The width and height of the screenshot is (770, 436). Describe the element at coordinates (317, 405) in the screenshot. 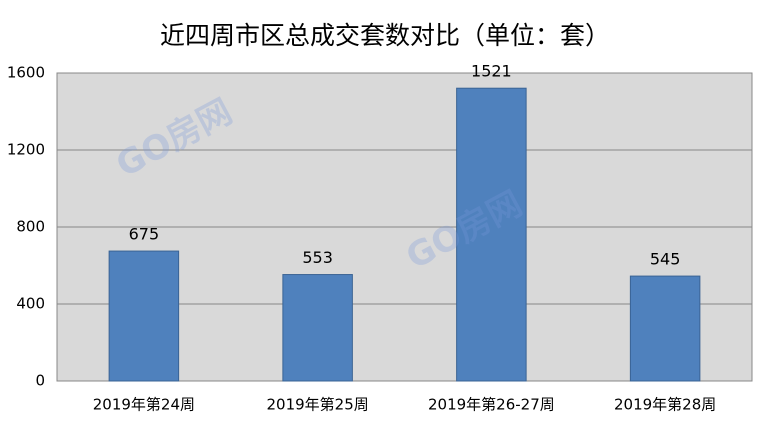

I see `x-tick-label: 2019年第25周` at that location.